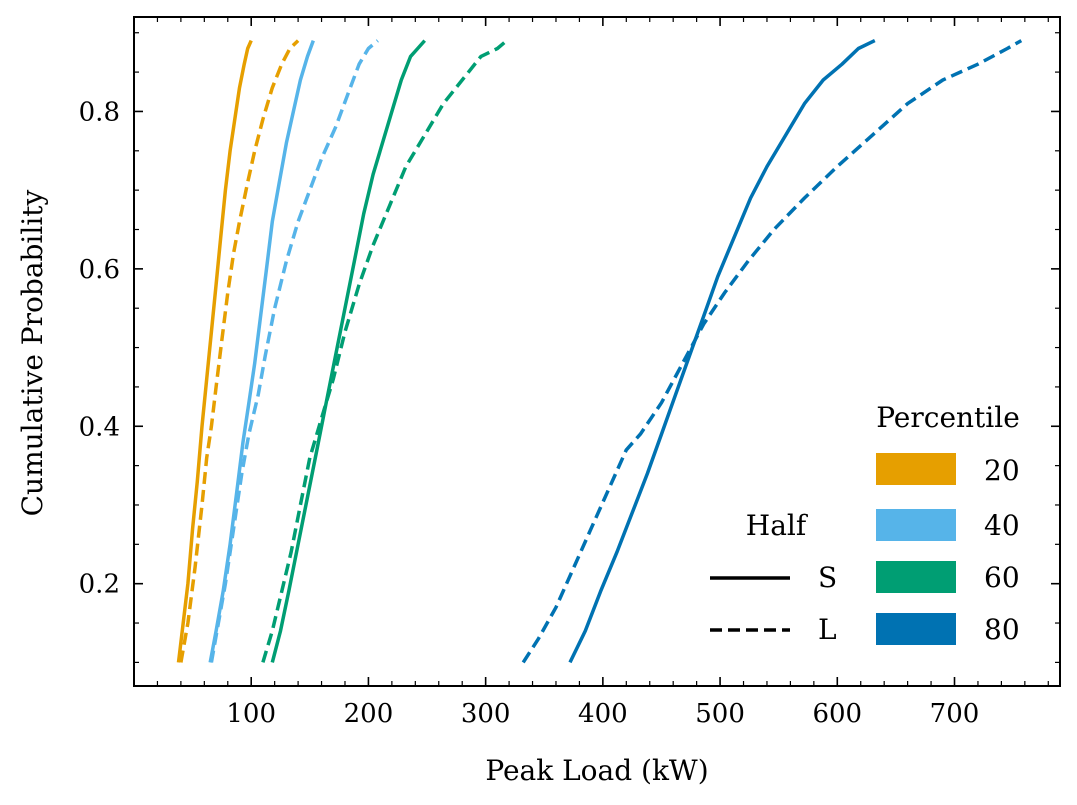  Describe the element at coordinates (251, 714) in the screenshot. I see `x-tick-label: 100` at that location.